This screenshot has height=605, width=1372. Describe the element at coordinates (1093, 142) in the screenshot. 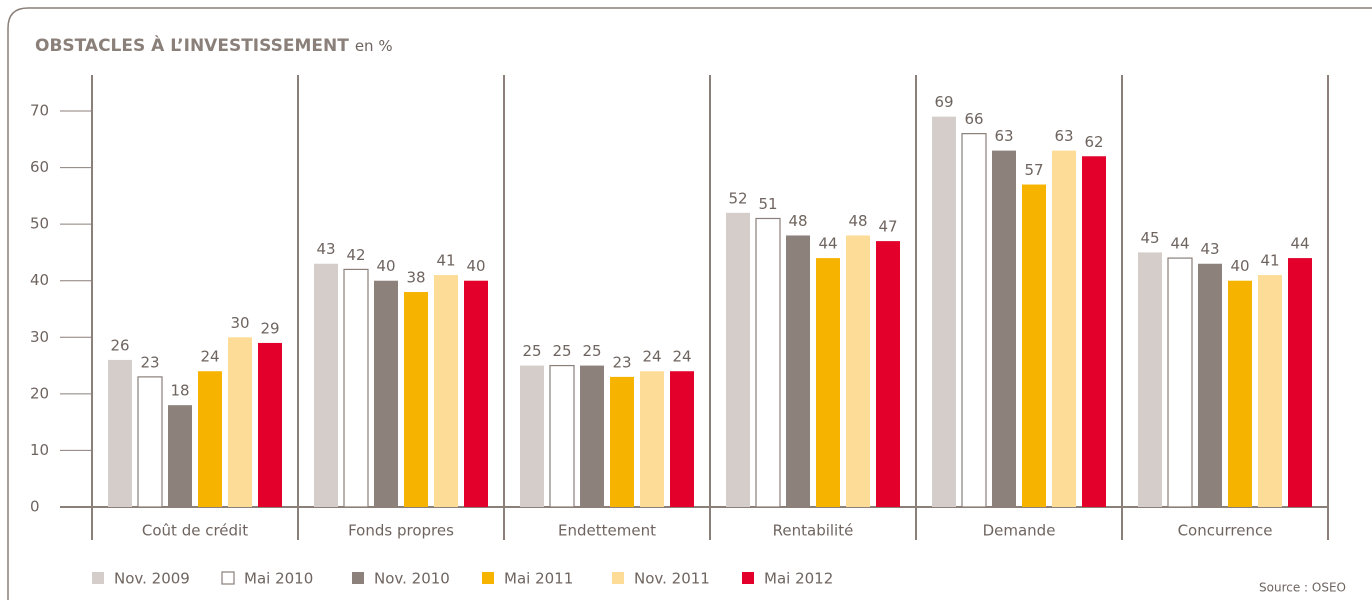

I see `value-label: 62` at that location.